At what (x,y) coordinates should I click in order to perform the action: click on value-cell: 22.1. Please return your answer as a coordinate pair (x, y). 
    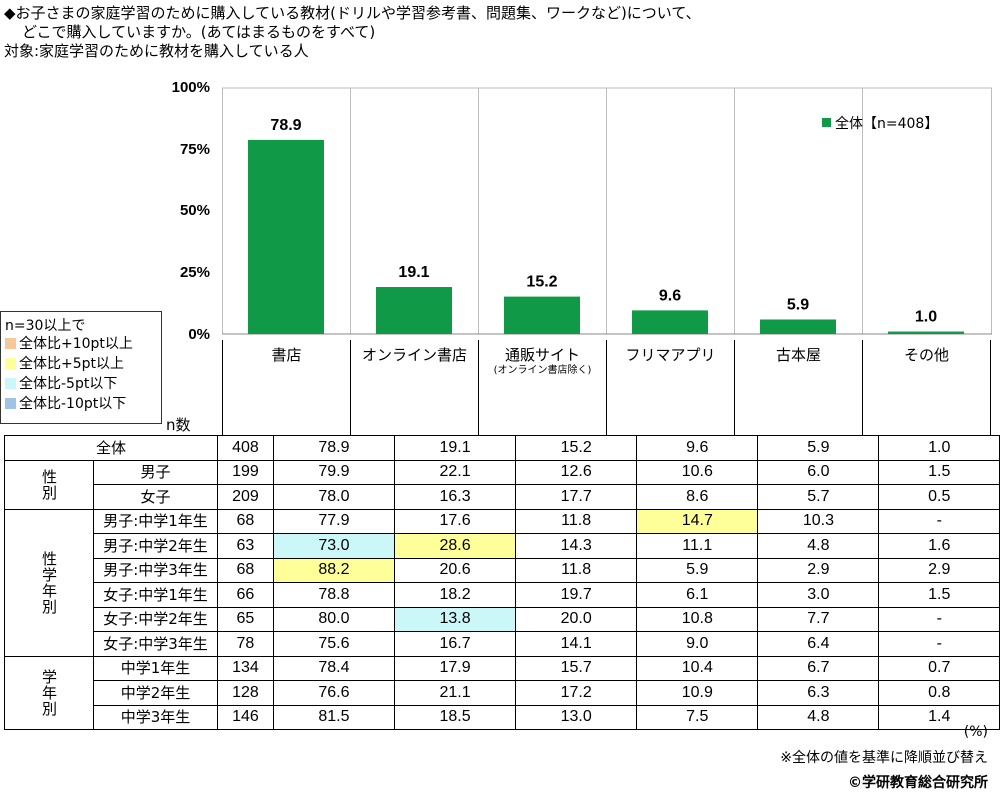
    Looking at the image, I should click on (455, 472).